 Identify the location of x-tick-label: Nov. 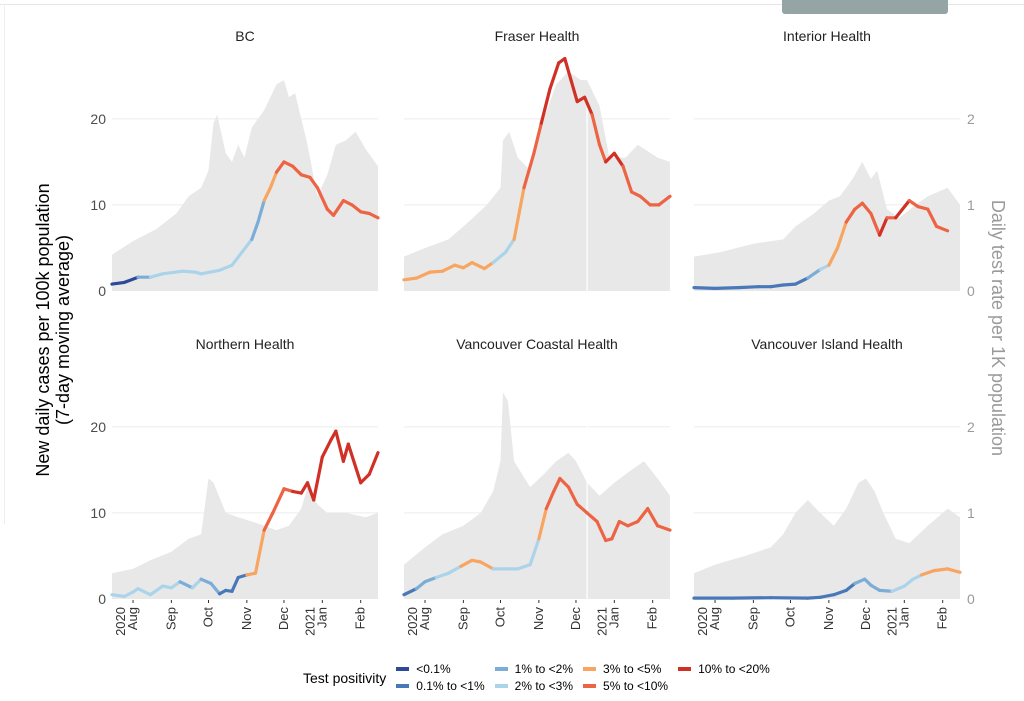
(246, 619).